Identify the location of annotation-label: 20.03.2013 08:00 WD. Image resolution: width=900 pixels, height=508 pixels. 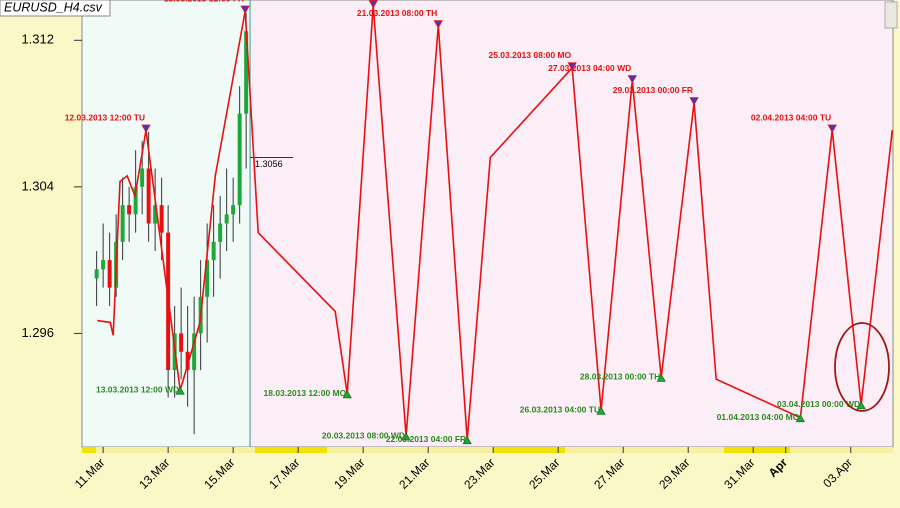
(363, 435).